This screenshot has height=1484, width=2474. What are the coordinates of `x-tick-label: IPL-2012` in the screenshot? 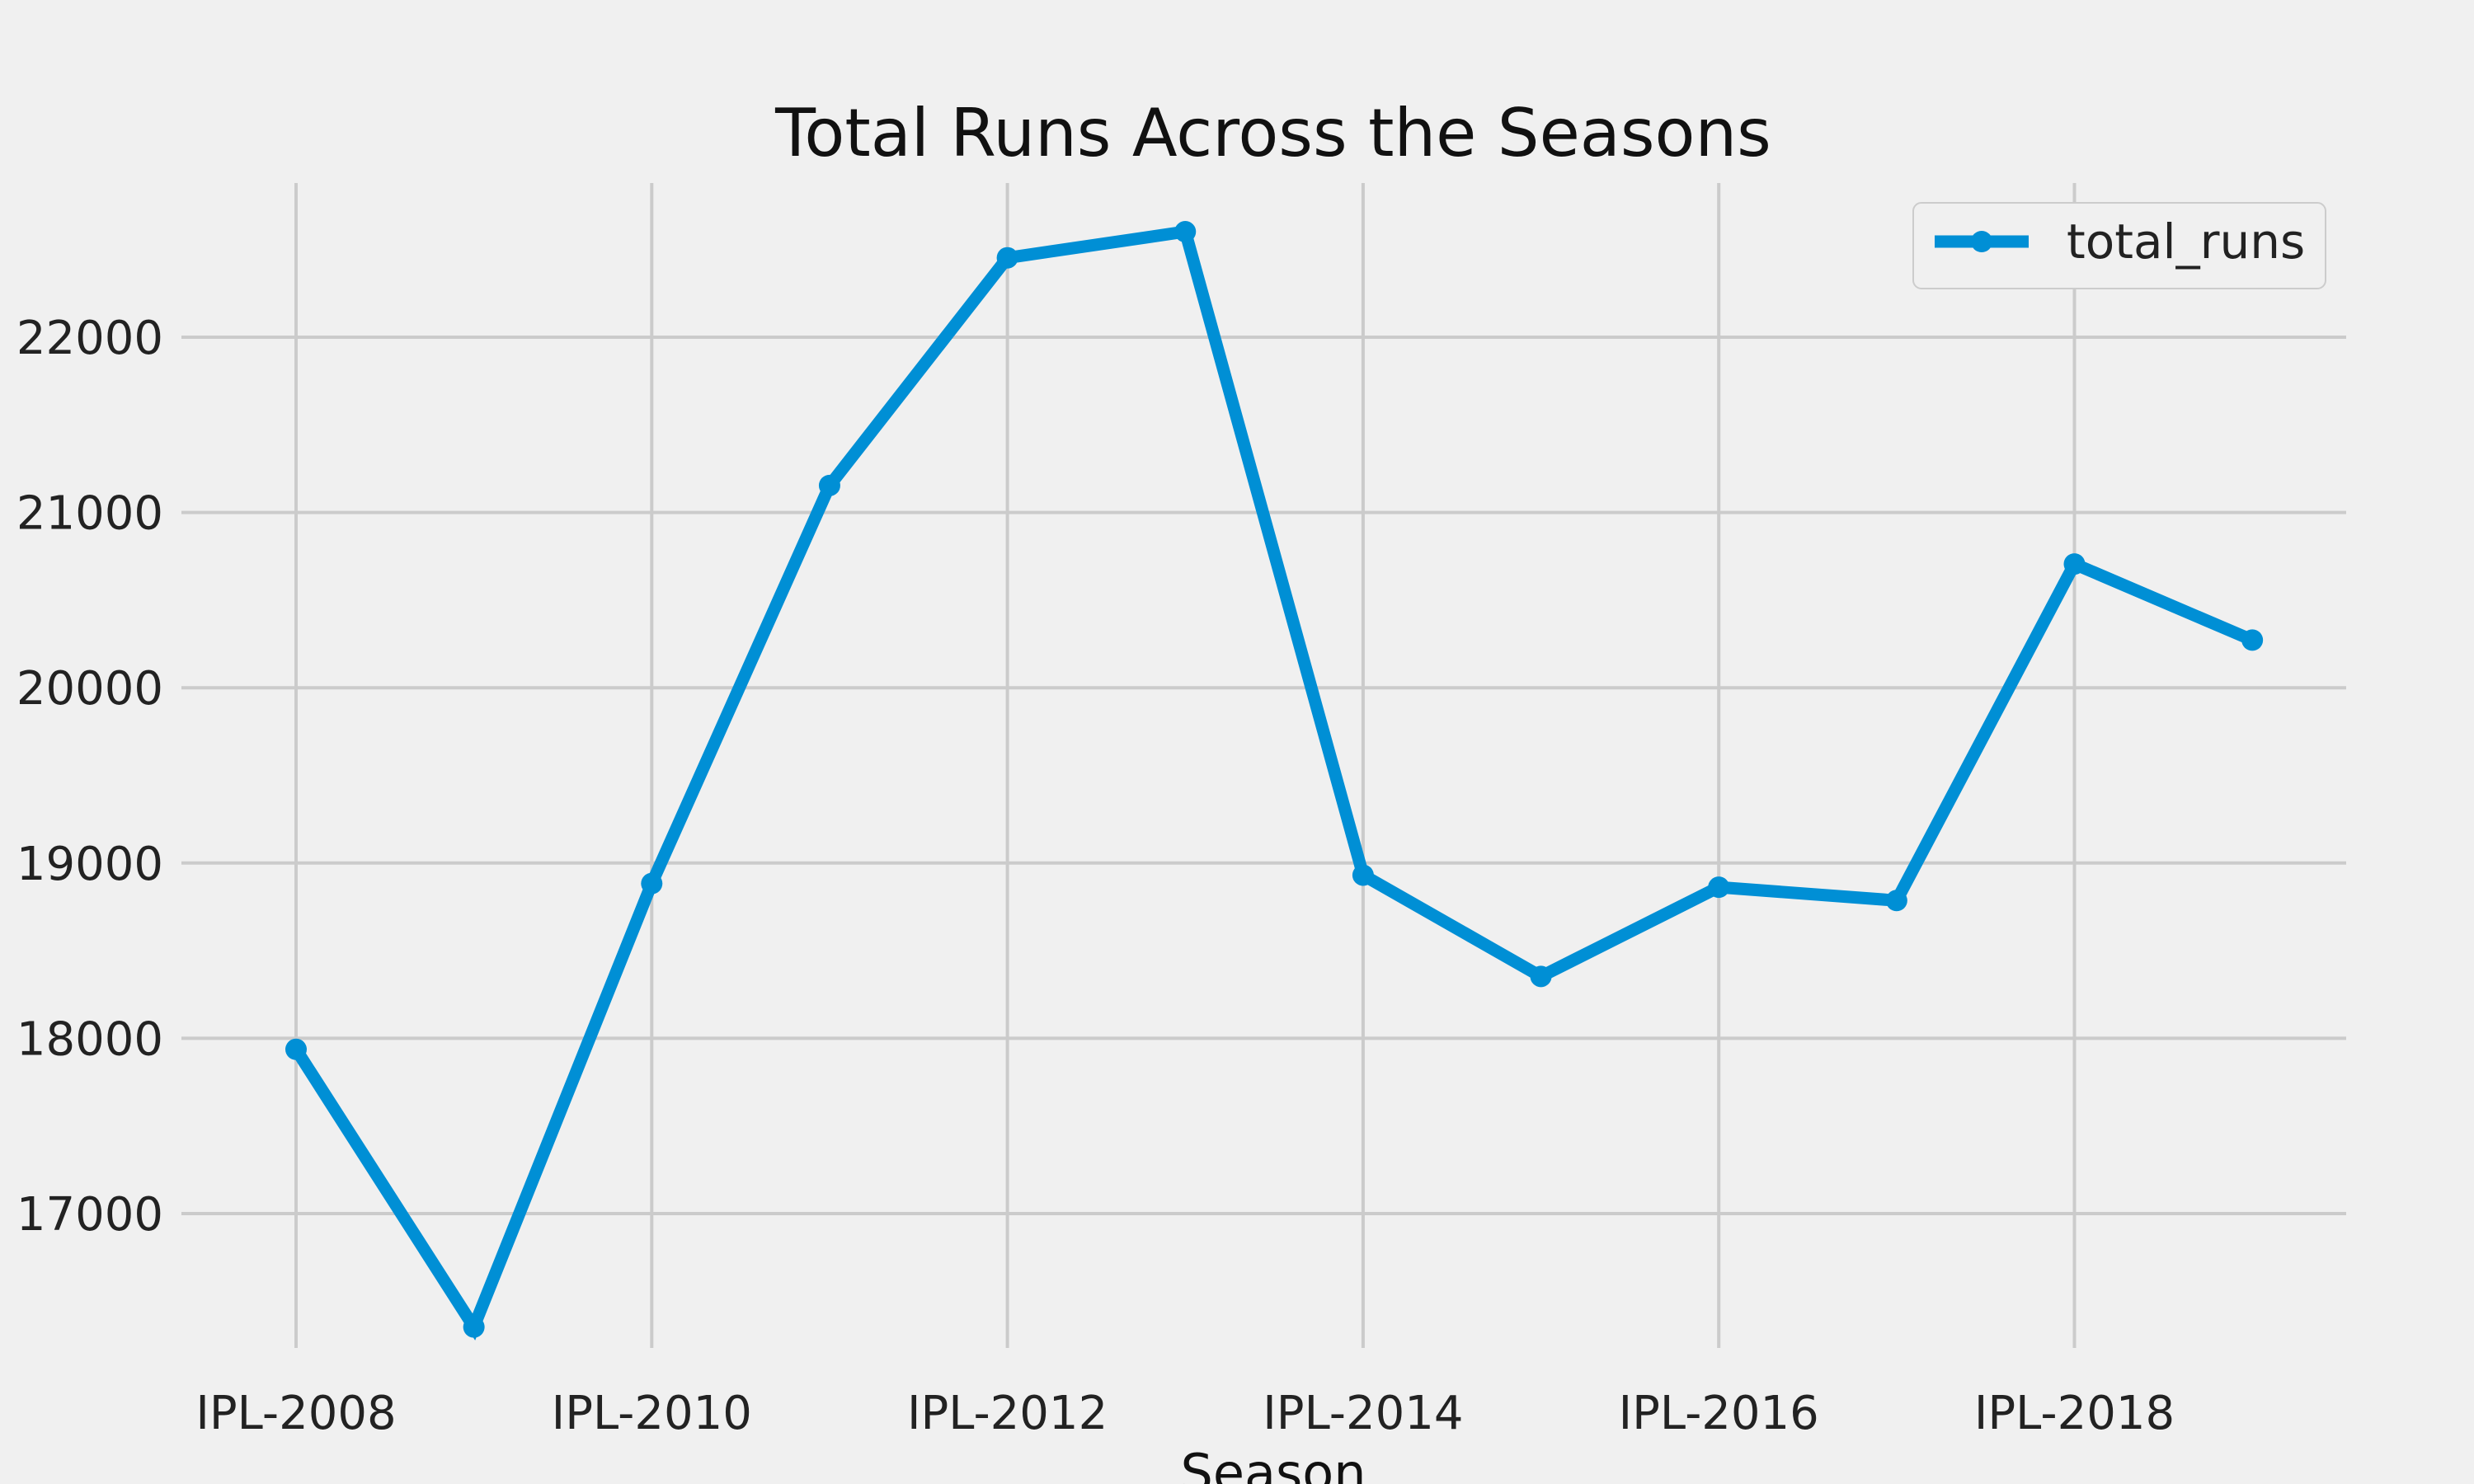 It's located at (1007, 1413).